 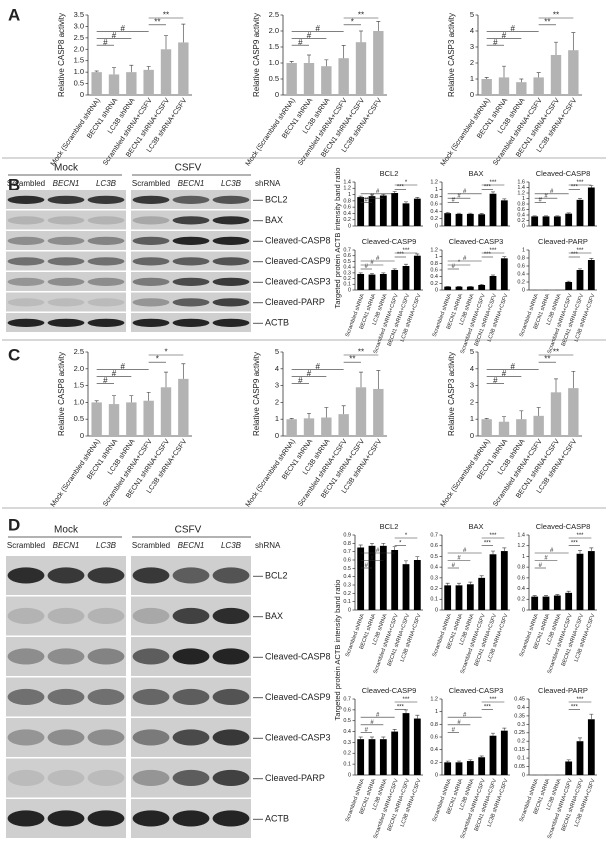 I want to click on y-tick-label: 3, so click(x=277, y=385).